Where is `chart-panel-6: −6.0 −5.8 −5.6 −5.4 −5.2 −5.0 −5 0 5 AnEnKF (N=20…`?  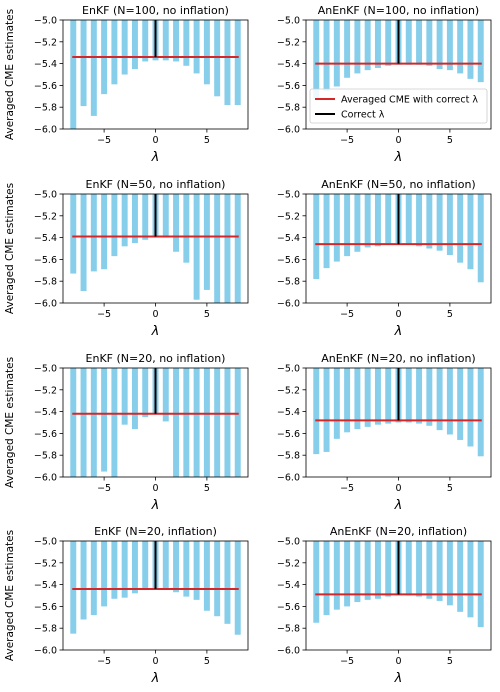
chart-panel-6: −6.0 −5.8 −5.6 −5.4 −5.2 −5.0 −5 0 5 AnEnKF (N=20… is located at coordinates (384, 432).